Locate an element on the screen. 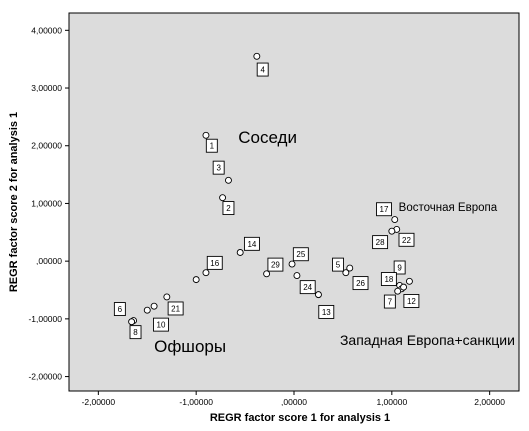  point-label: 16 is located at coordinates (214, 263).